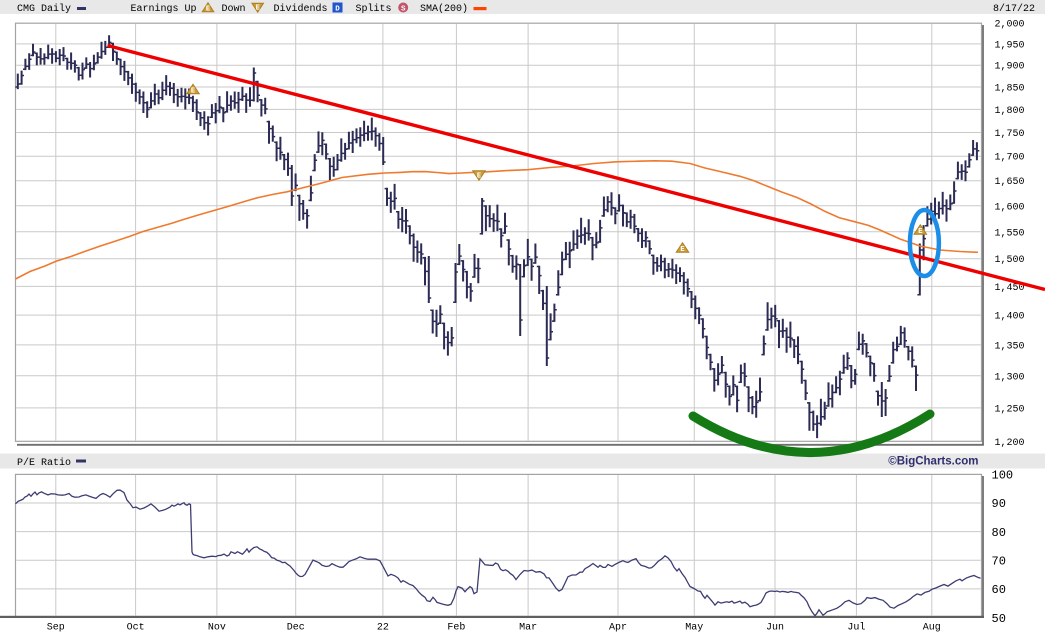 The image size is (1045, 635). What do you see at coordinates (1010, 158) in the screenshot?
I see `svg-text: 1,700` at bounding box center [1010, 158].